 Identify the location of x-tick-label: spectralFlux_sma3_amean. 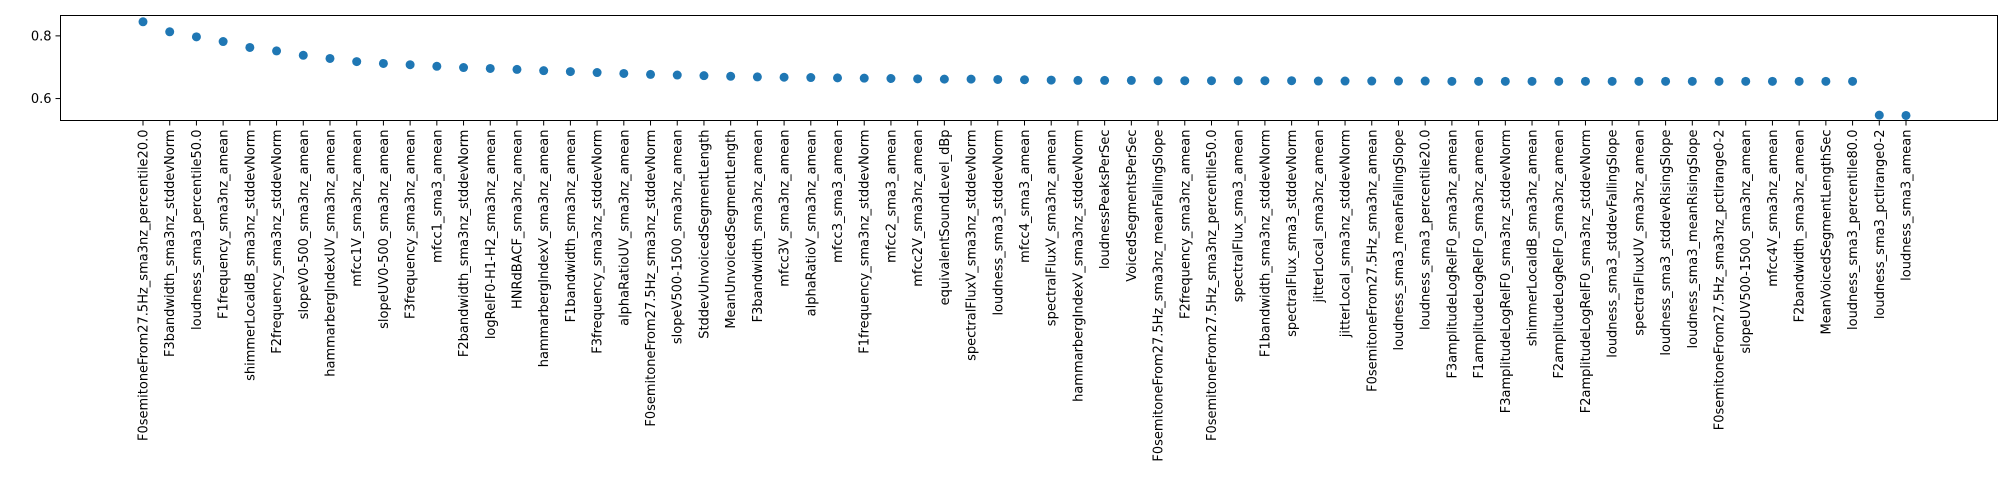
(1239, 216).